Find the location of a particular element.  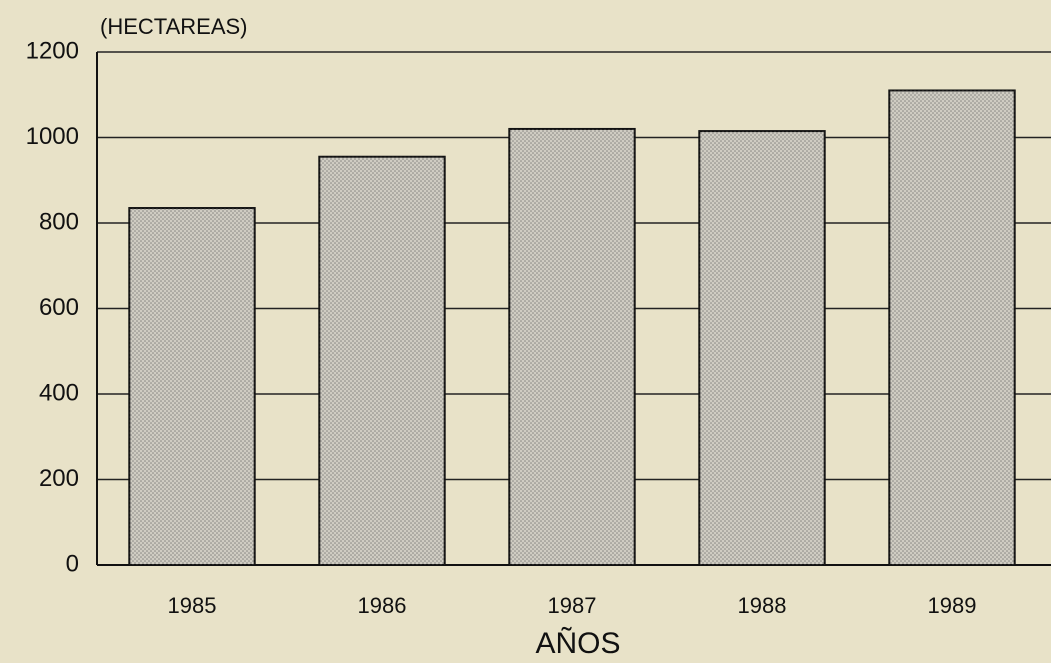

y-tick-label: 200 is located at coordinates (59, 478).